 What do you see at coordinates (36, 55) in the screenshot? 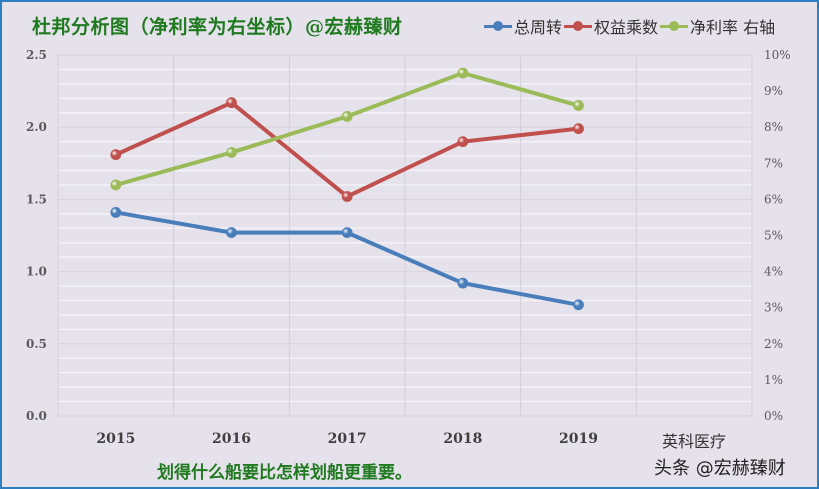
I see `y-axis-tick: 2.5` at bounding box center [36, 55].